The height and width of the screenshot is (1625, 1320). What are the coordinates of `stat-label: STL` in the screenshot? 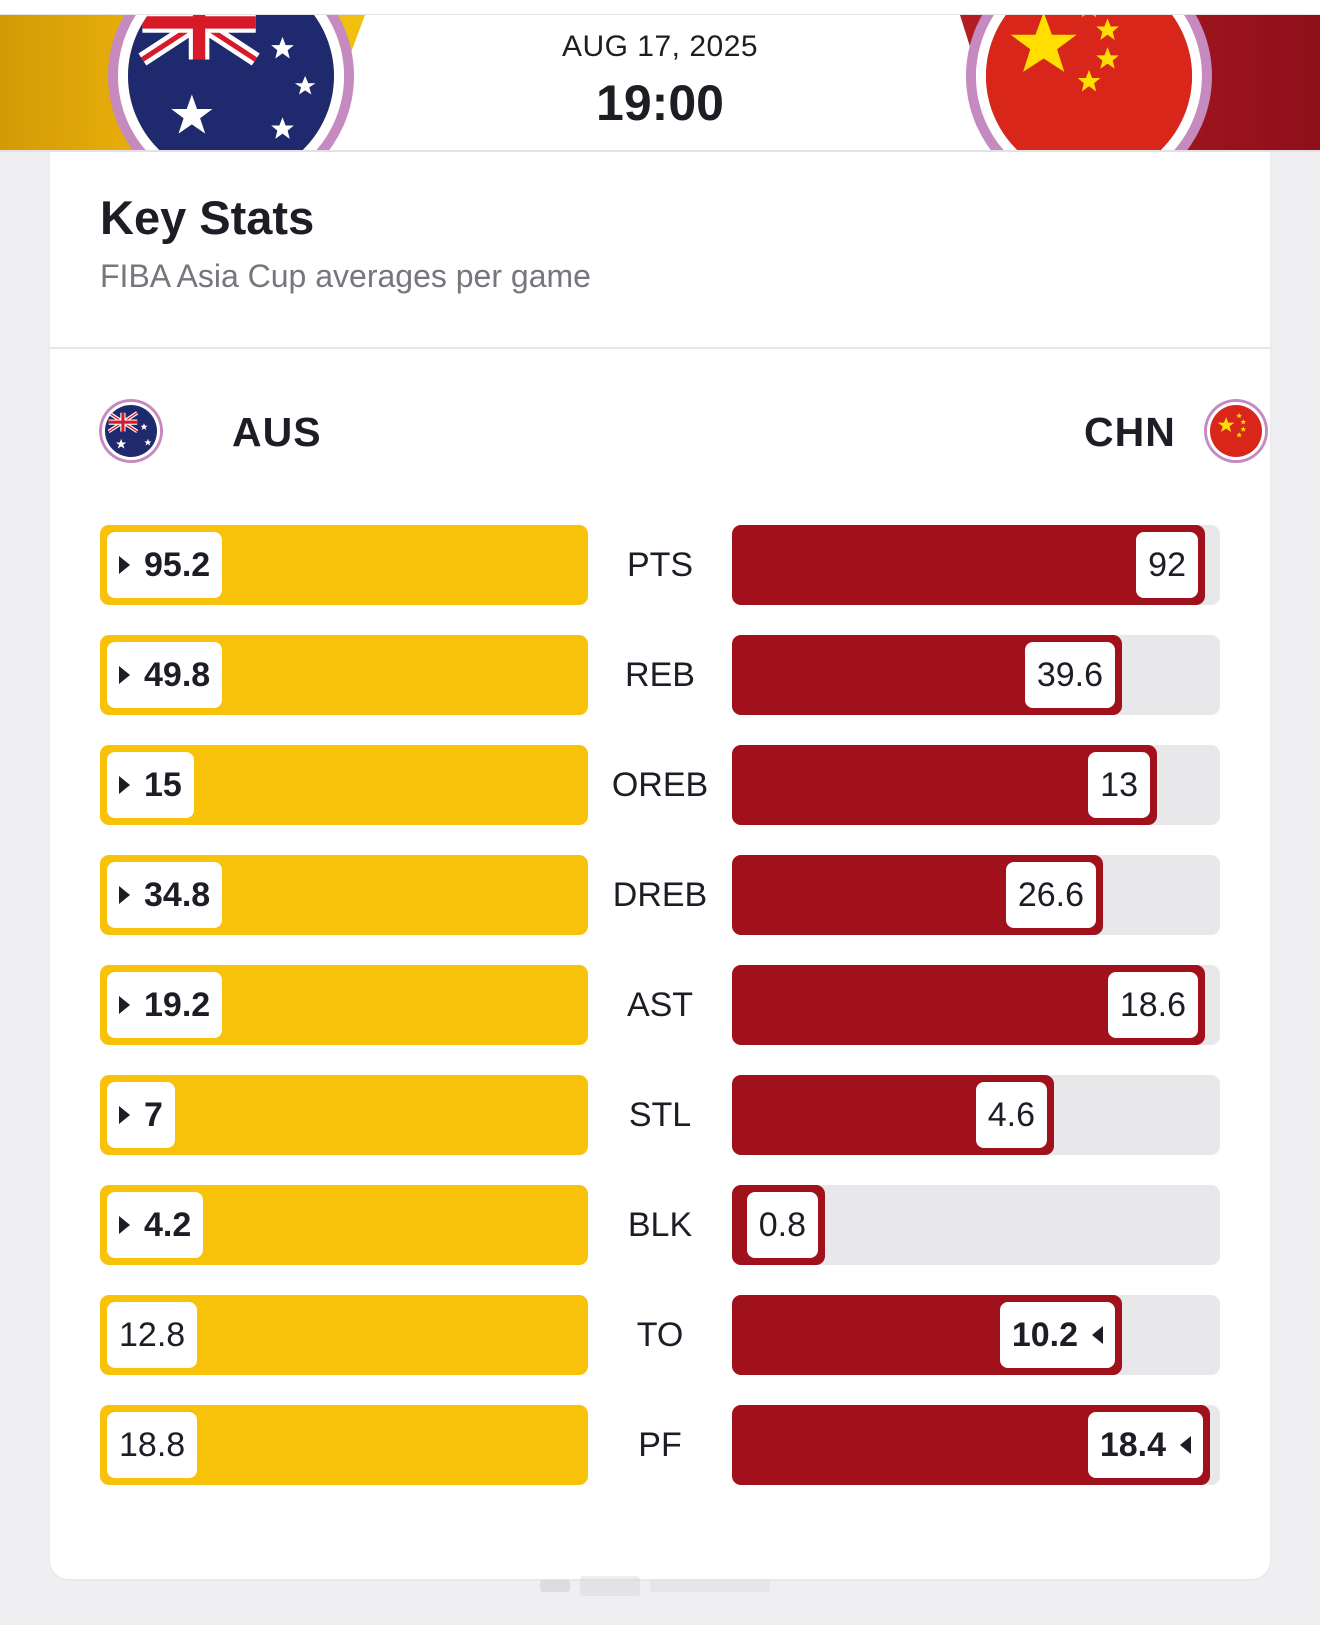 It's located at (660, 1115).